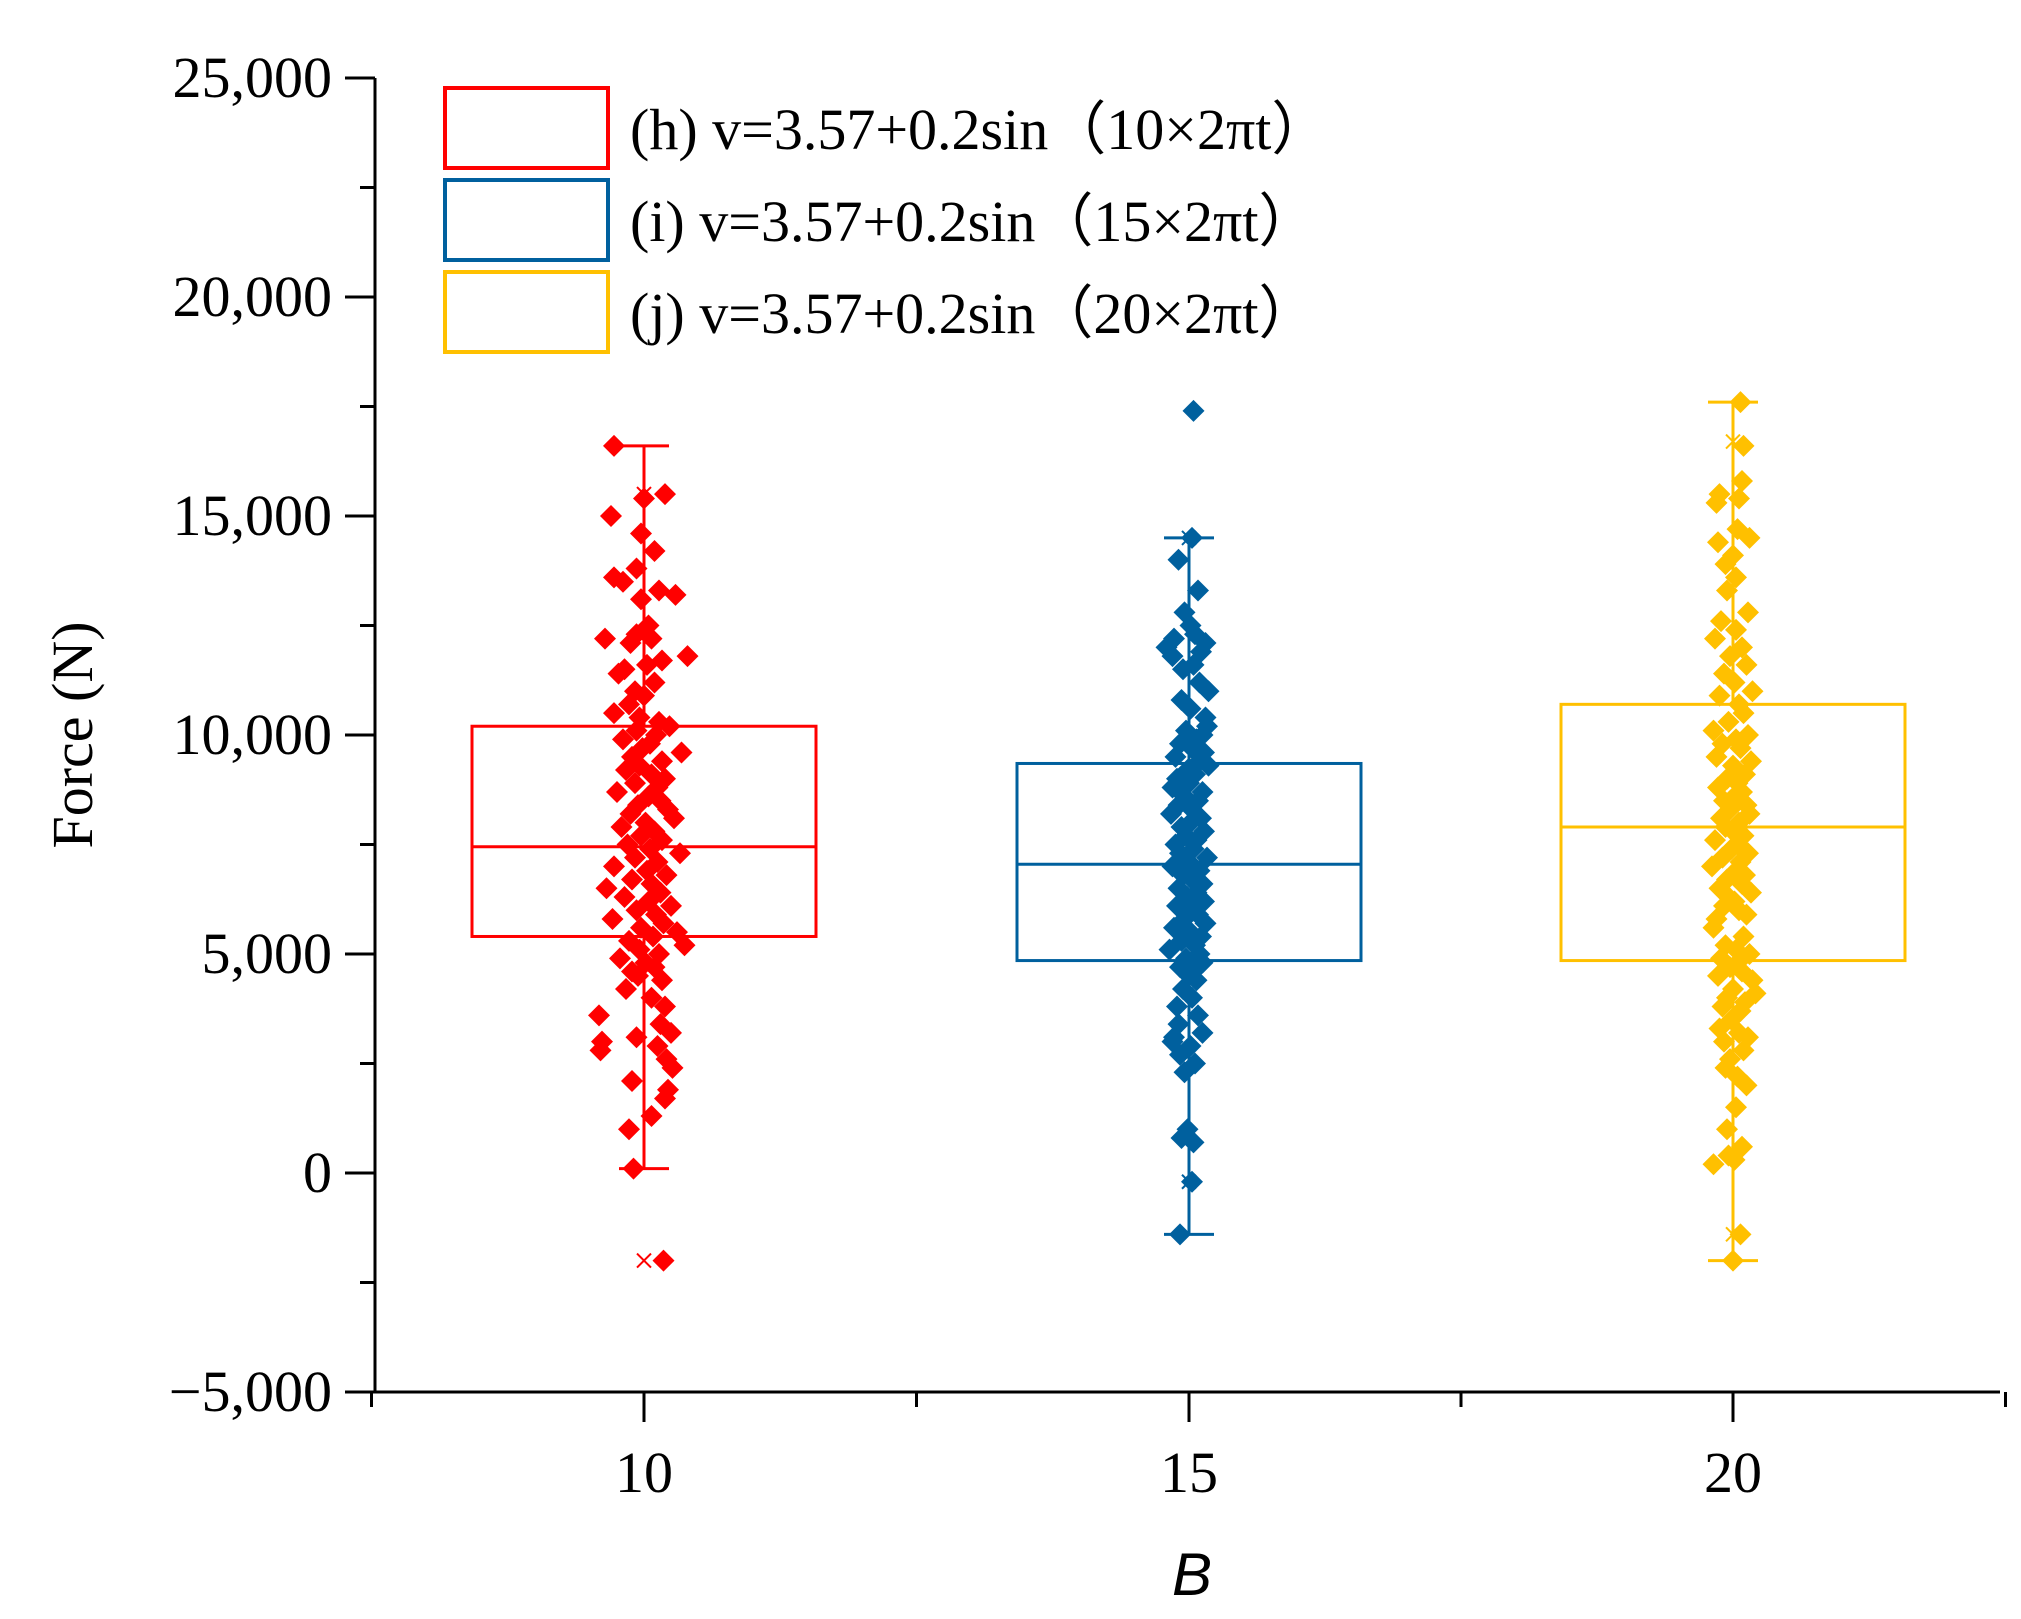 Image resolution: width=2021 pixels, height=1619 pixels. Describe the element at coordinates (253, 515) in the screenshot. I see `y-tick-label: 15,000` at that location.